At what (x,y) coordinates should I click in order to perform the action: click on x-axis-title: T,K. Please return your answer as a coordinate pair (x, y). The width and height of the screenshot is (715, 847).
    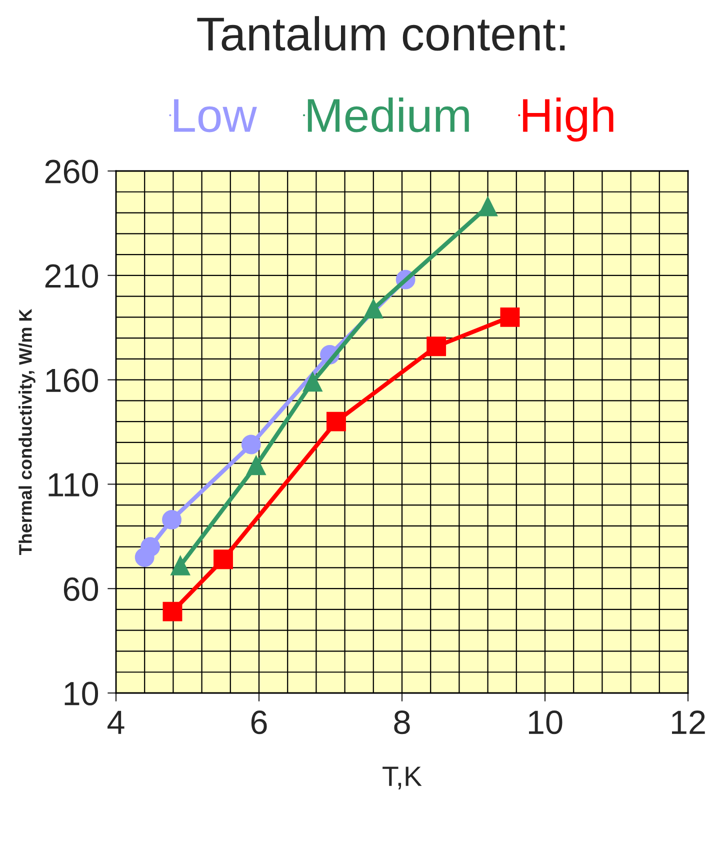
    Looking at the image, I should click on (402, 778).